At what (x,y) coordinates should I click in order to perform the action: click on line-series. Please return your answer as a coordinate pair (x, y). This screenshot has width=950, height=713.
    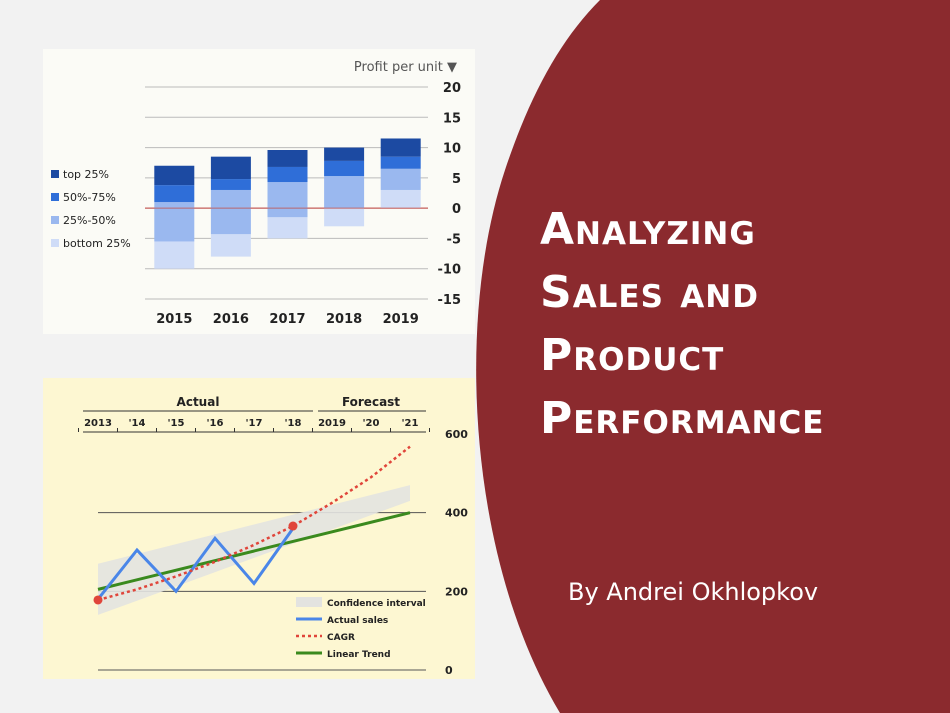
    Looking at the image, I should click on (252, 530).